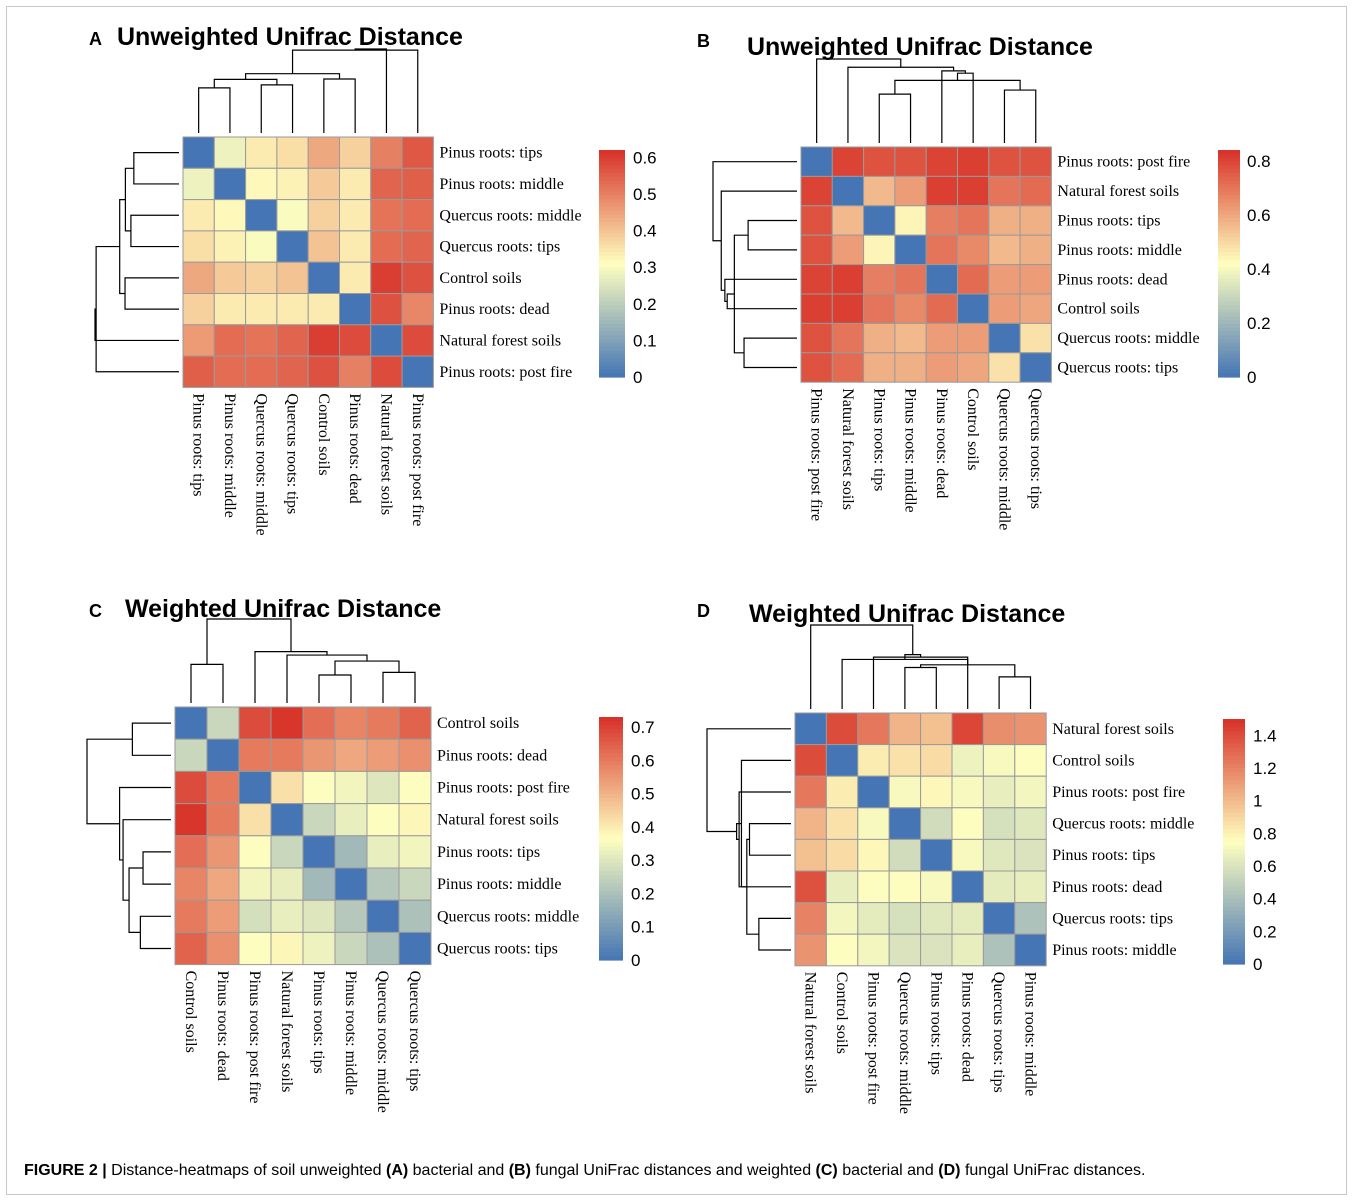  Describe the element at coordinates (478, 723) in the screenshot. I see `row-label: Control soils` at that location.